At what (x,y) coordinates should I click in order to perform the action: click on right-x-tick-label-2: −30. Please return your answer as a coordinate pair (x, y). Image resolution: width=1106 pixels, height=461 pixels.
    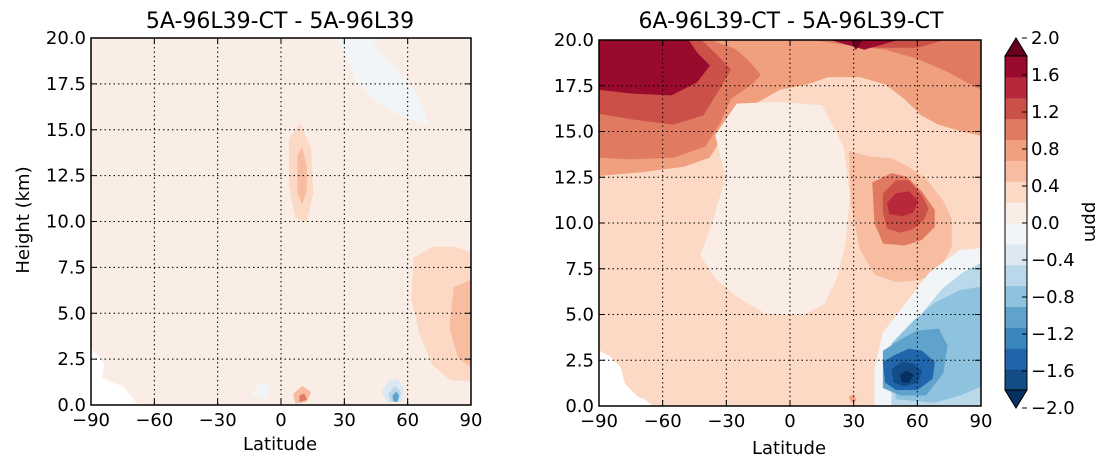
    Looking at the image, I should click on (726, 421).